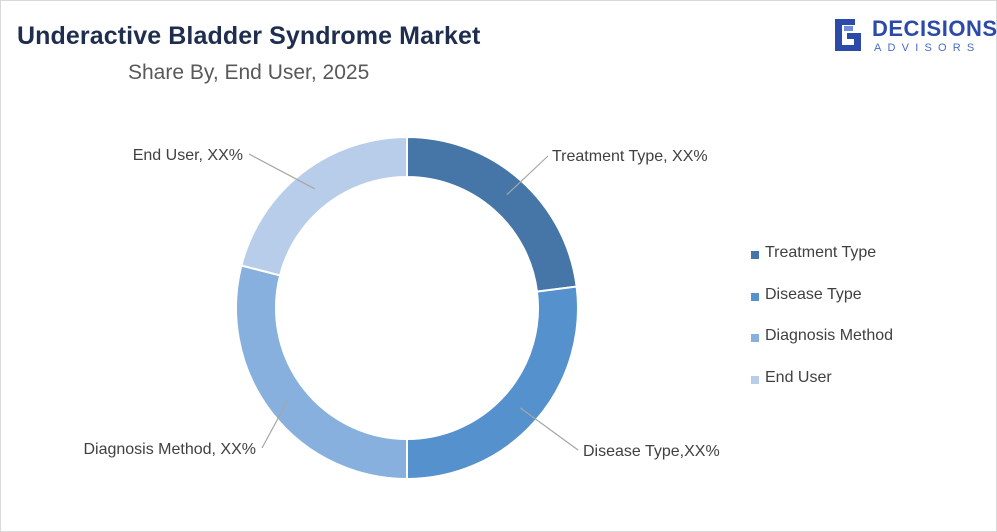 This screenshot has height=532, width=997. I want to click on data-label-disease-type: Disease Type,XX%, so click(651, 451).